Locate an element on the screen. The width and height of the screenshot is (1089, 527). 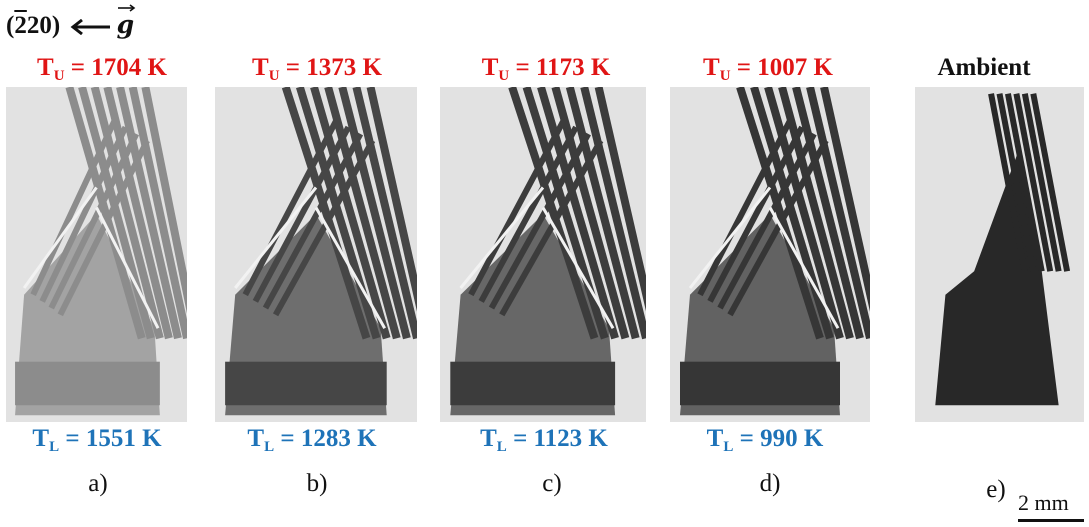
topograph-image-b is located at coordinates (316, 254).